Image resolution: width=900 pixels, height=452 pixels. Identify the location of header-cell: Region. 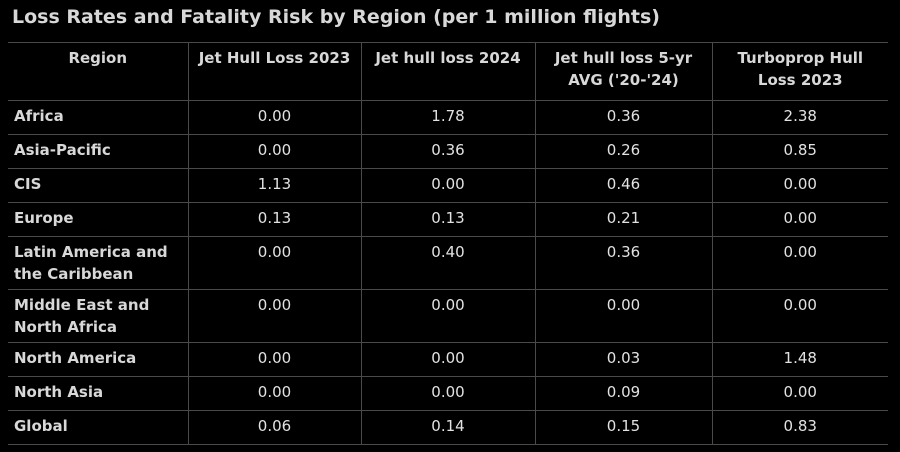
(98, 71).